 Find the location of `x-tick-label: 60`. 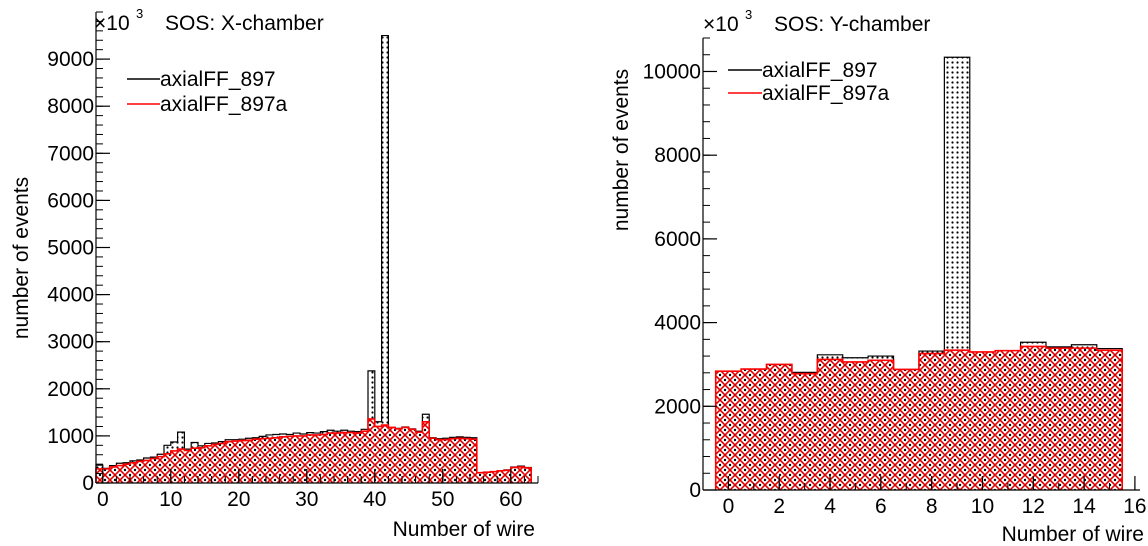

x-tick-label: 60 is located at coordinates (510, 499).